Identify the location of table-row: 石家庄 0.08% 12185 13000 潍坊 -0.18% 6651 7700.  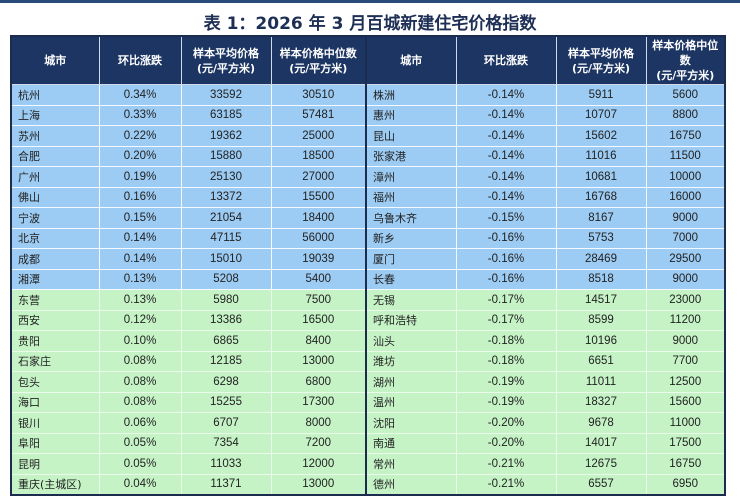
(368, 361).